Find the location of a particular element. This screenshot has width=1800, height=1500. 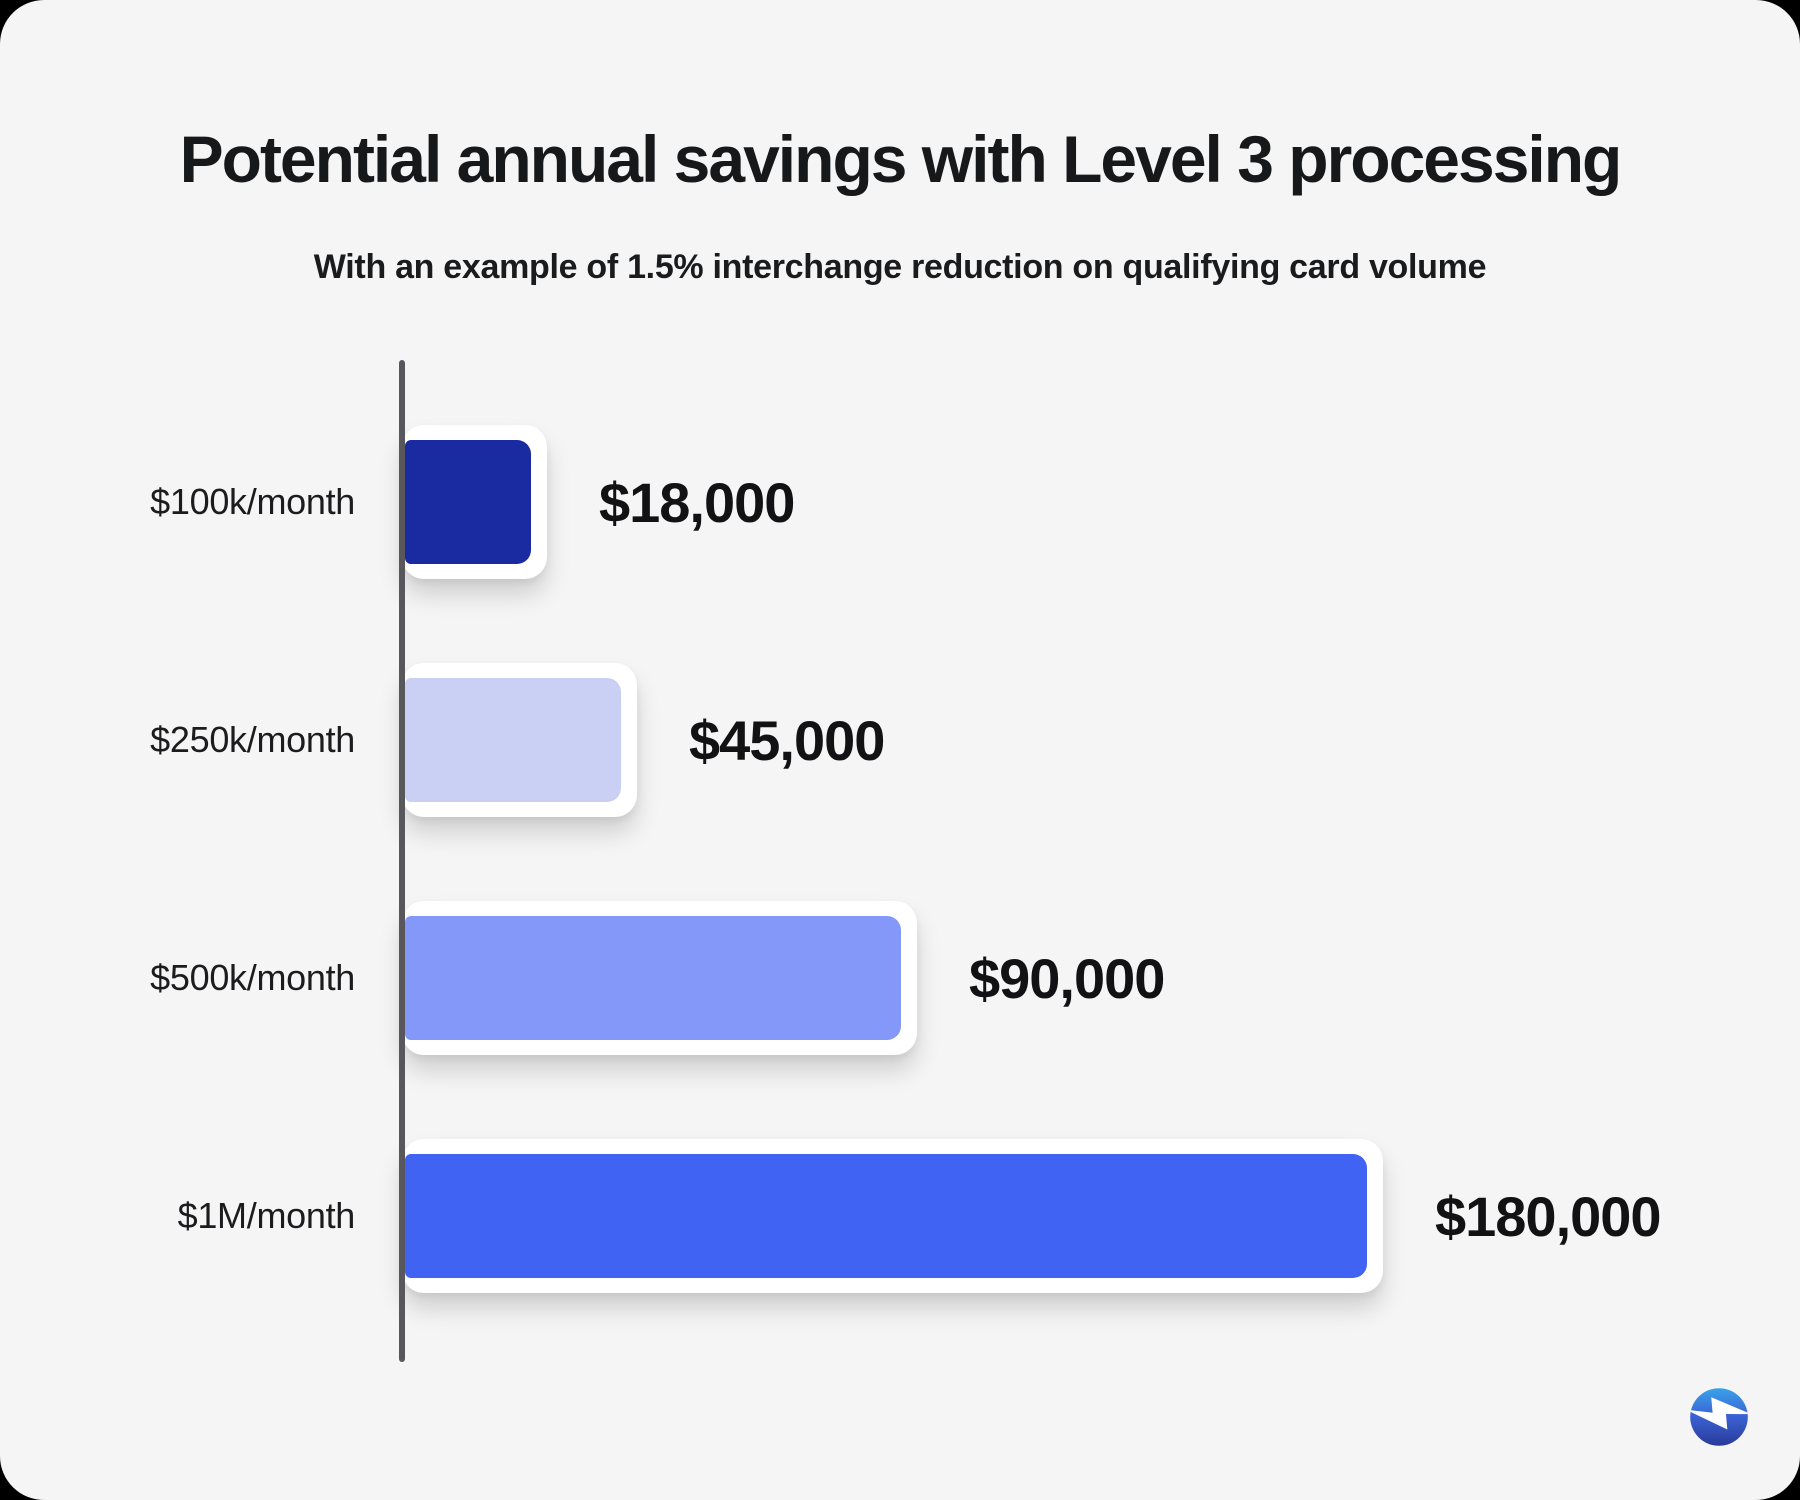

lightning-bolt-logo-icon is located at coordinates (1719, 1417).